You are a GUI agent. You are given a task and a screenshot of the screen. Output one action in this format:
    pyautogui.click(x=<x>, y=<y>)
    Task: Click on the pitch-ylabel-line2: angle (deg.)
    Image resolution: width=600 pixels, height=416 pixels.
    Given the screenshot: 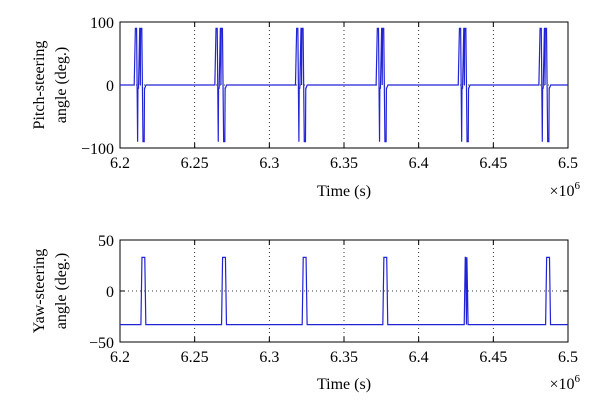 What is the action you would take?
    pyautogui.click(x=61, y=85)
    